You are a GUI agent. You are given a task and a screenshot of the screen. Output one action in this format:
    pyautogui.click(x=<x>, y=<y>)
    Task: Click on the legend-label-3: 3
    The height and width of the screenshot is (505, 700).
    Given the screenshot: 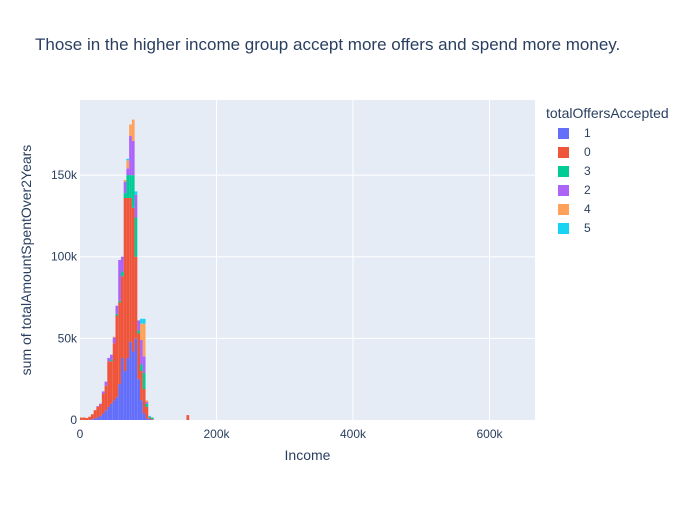 What is the action you would take?
    pyautogui.click(x=587, y=171)
    